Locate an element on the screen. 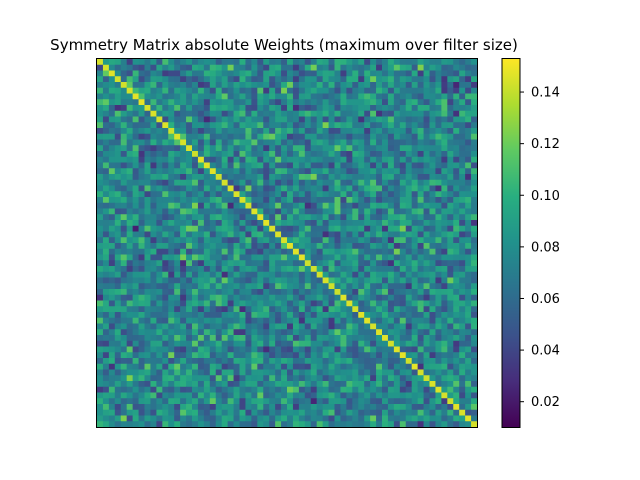 This screenshot has width=640, height=480. heatmap-cell-diagonal is located at coordinates (337, 292).